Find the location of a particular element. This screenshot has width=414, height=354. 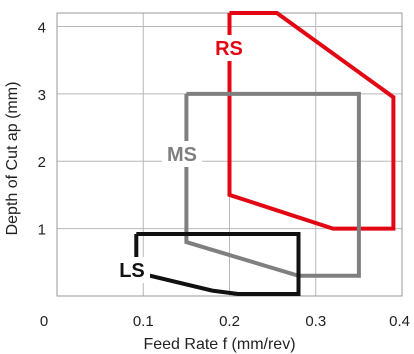

region-label-ms: MS is located at coordinates (182, 155).